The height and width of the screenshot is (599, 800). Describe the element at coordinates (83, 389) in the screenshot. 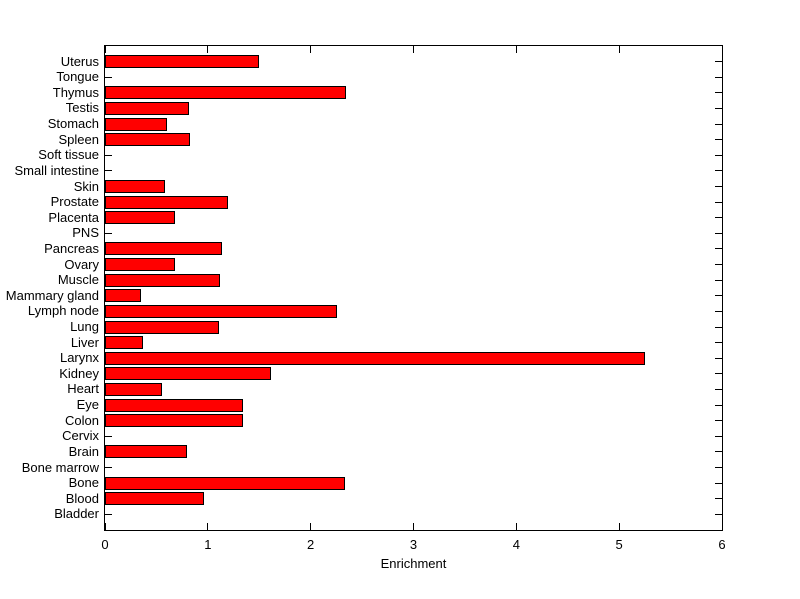

I see `y-axis-label: Heart` at that location.